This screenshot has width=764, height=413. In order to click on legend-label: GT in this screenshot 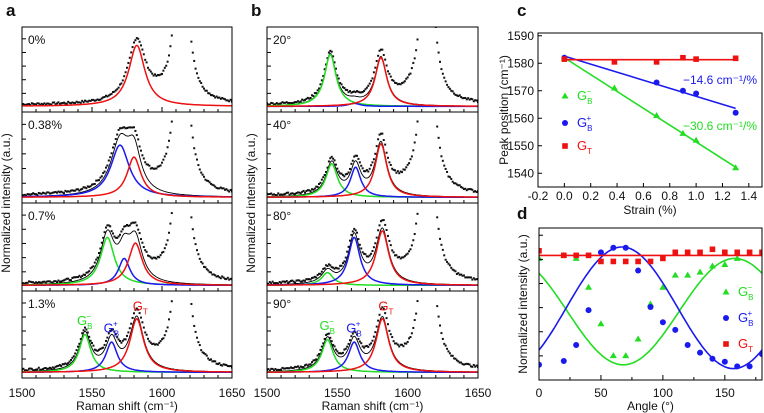, I will do `click(745, 345)`.